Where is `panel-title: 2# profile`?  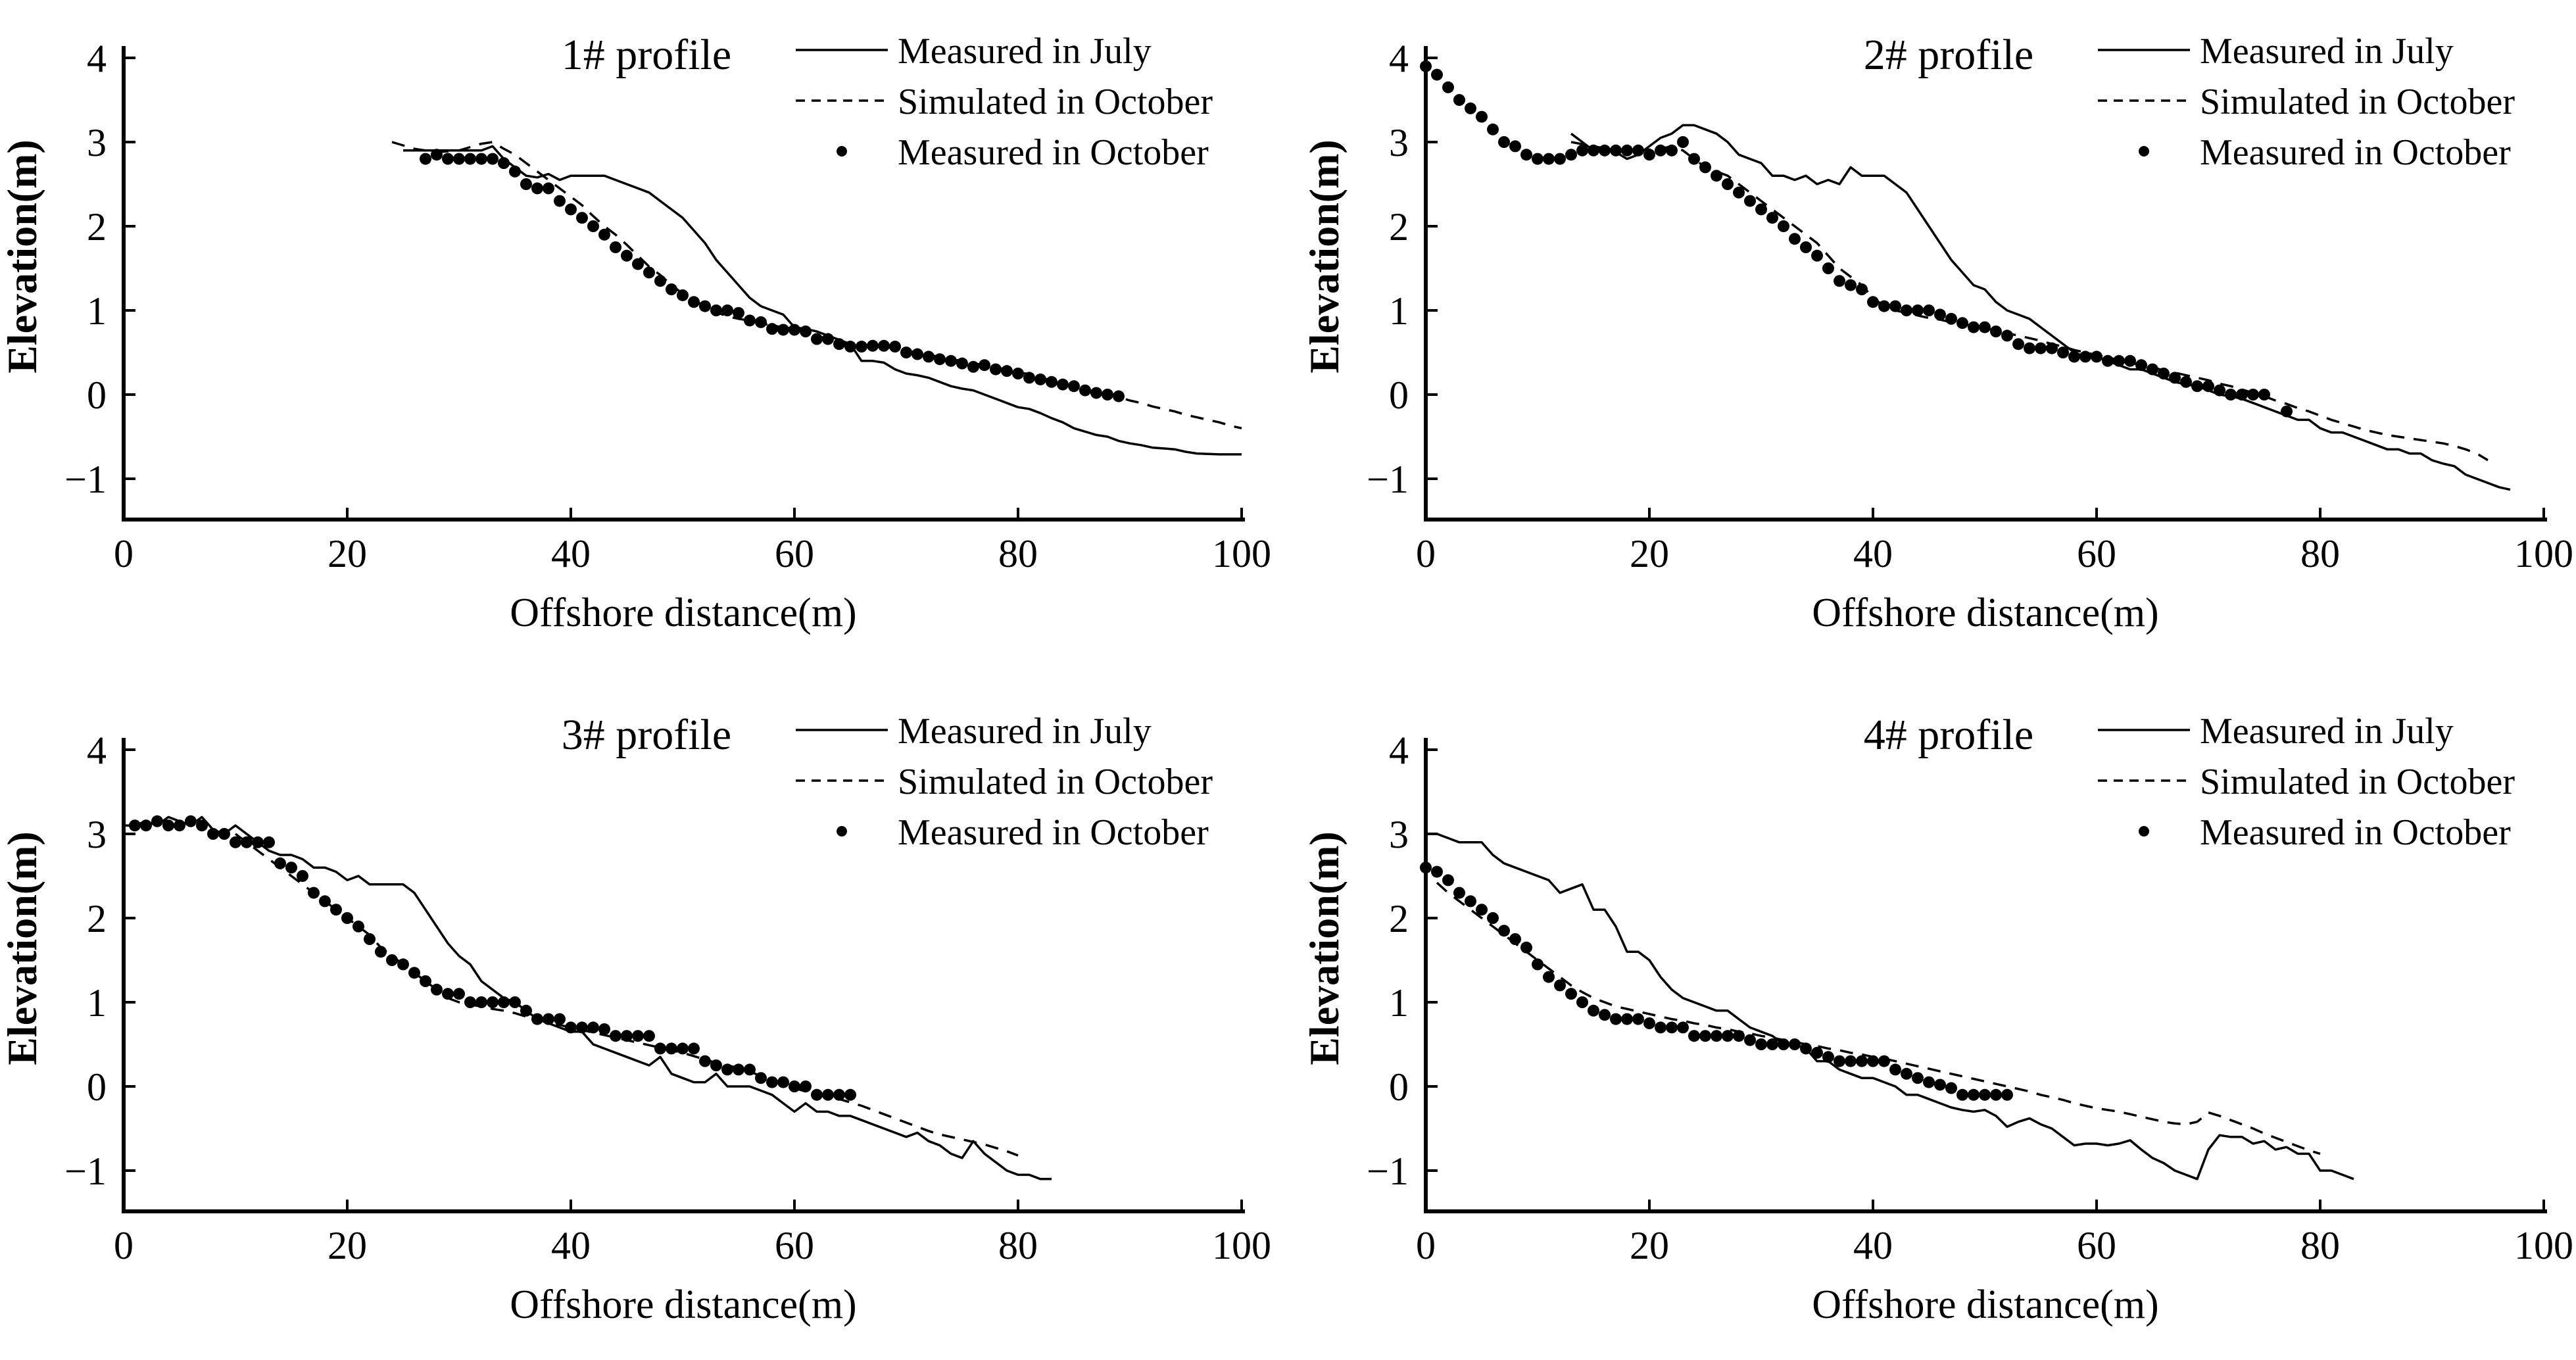
panel-title: 2# profile is located at coordinates (1949, 55).